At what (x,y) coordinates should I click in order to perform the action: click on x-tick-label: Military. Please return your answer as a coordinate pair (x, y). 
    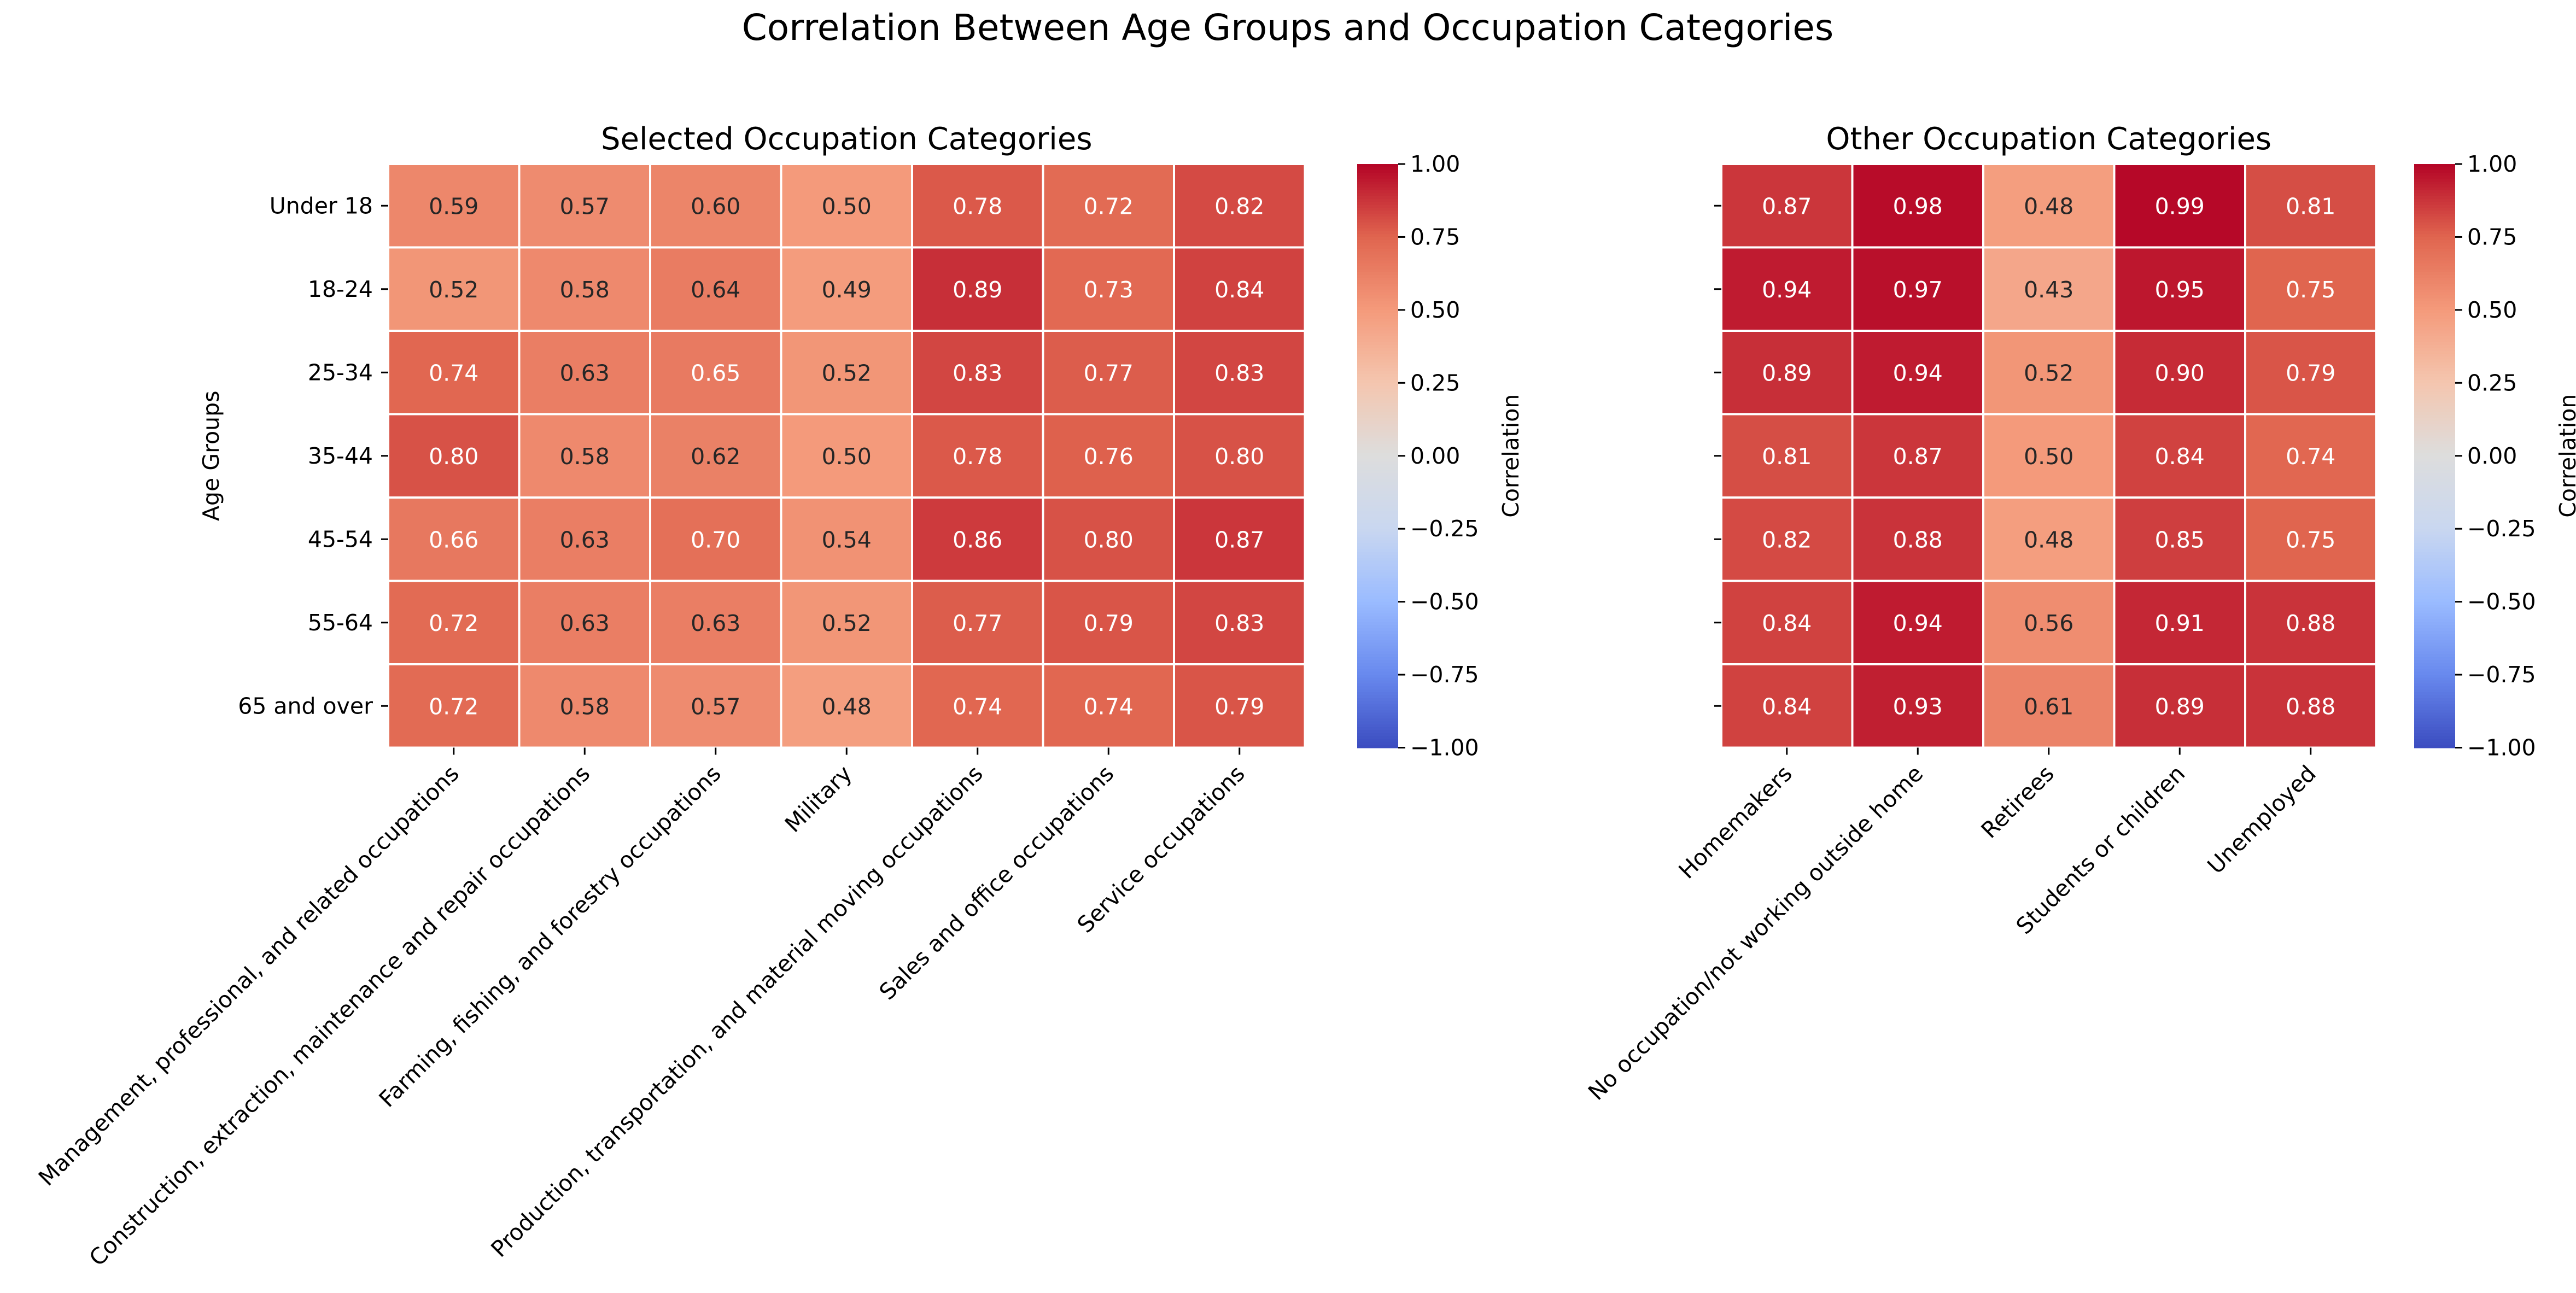
    Looking at the image, I should click on (818, 799).